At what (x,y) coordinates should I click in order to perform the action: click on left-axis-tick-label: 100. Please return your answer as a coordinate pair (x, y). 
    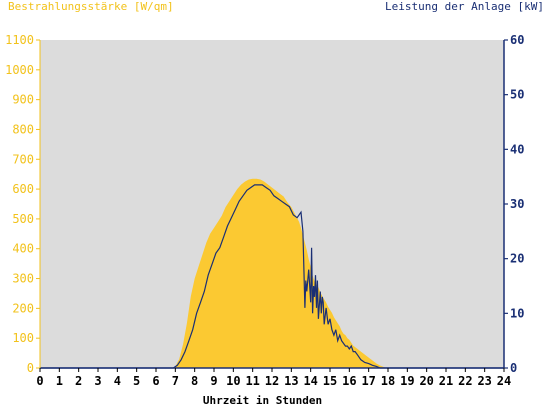
    Looking at the image, I should click on (23, 338).